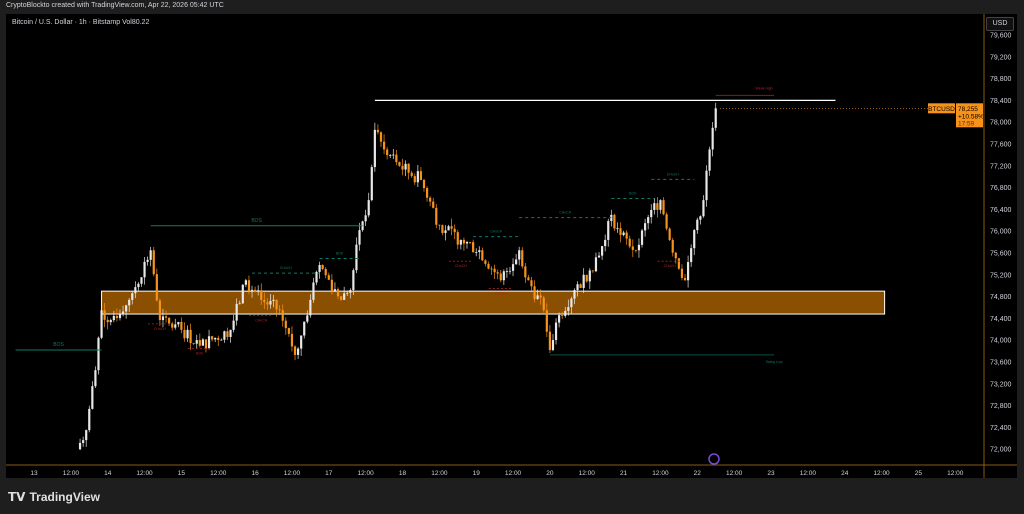 This screenshot has width=1024, height=514. I want to click on y-tick-label: 76,000, so click(1001, 232).